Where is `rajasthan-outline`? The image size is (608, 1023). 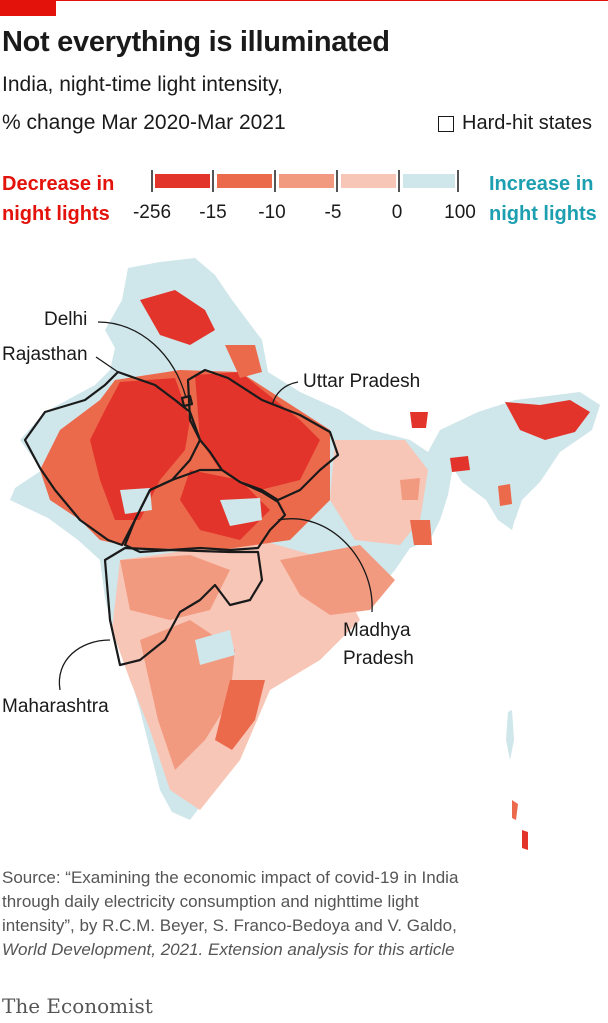 rajasthan-outline is located at coordinates (112, 458).